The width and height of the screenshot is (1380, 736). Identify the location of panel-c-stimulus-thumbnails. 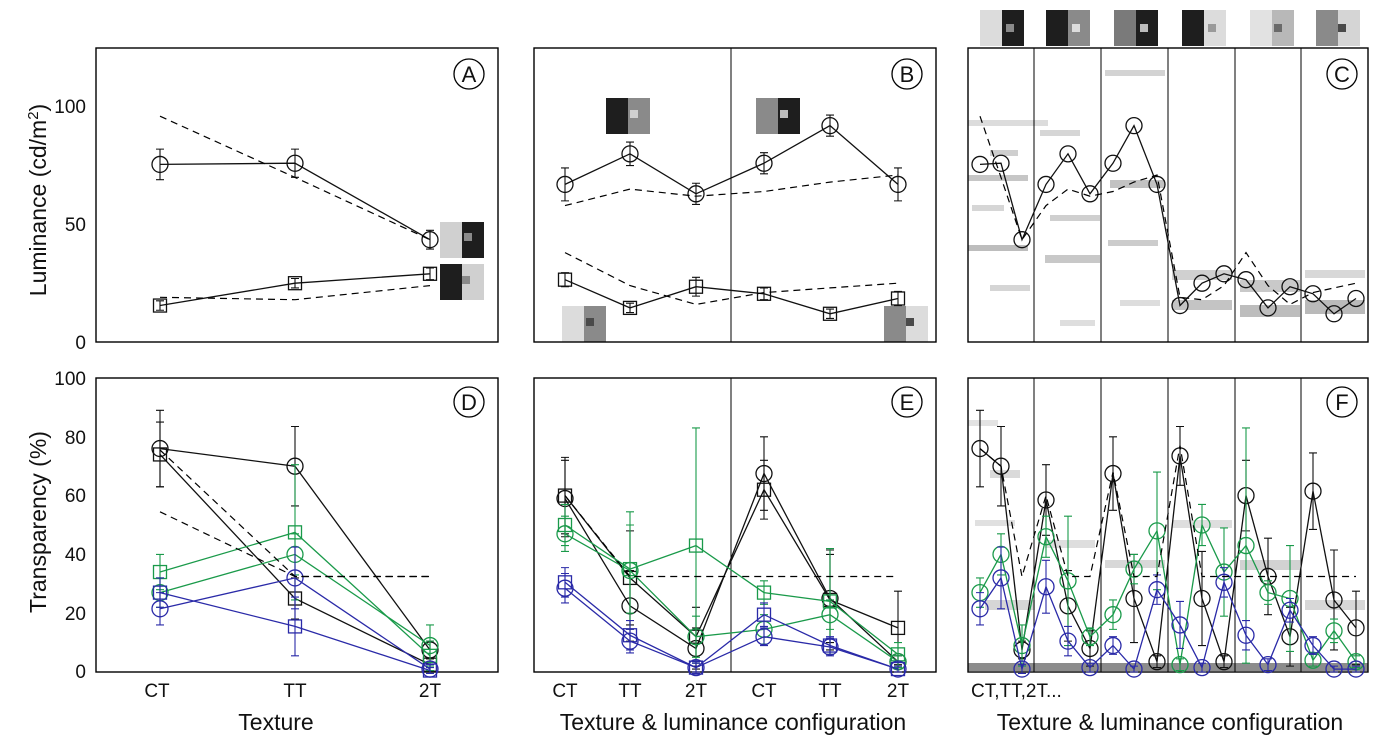
(1170, 28).